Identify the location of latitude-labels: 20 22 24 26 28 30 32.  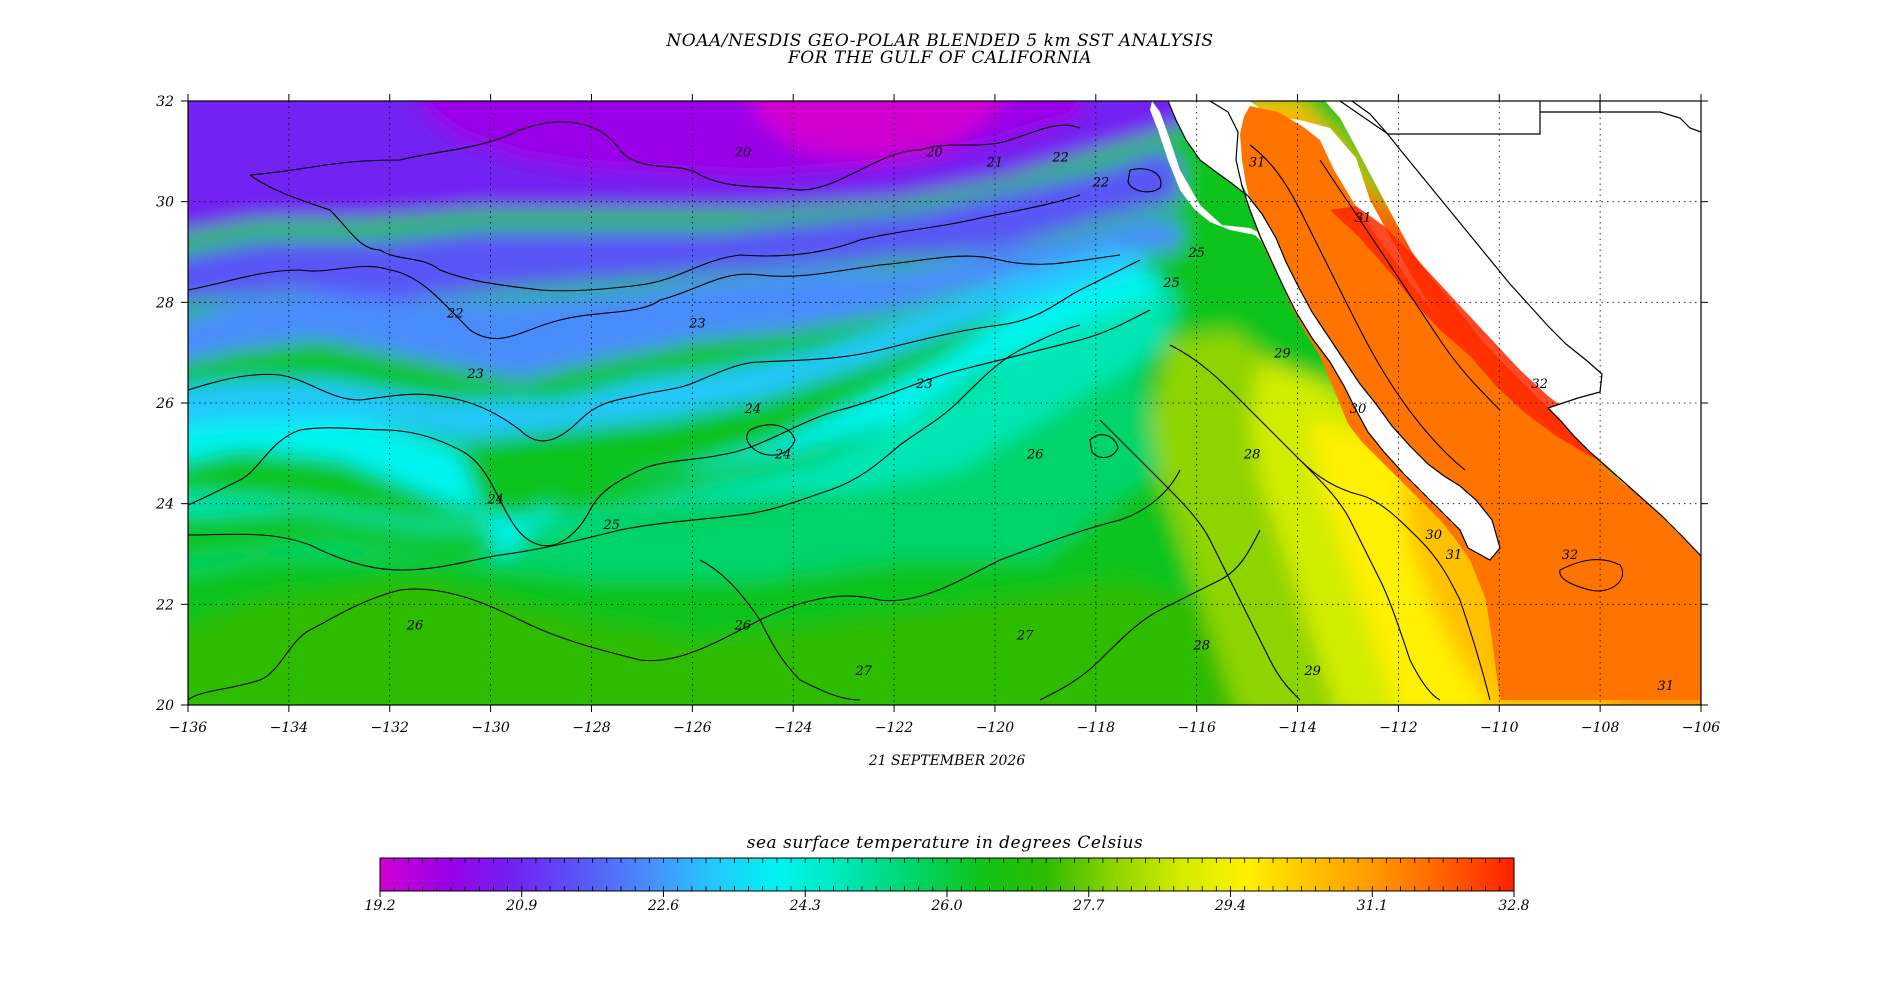
(164, 404).